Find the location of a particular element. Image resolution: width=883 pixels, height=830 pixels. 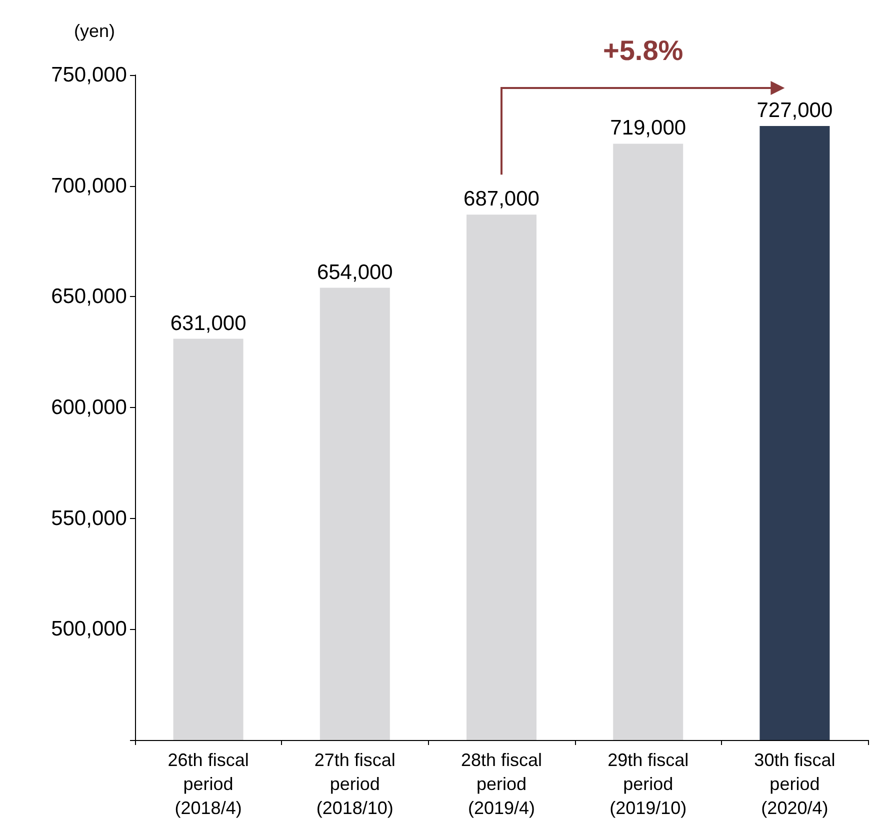

data-label: 631,000 is located at coordinates (208, 323).